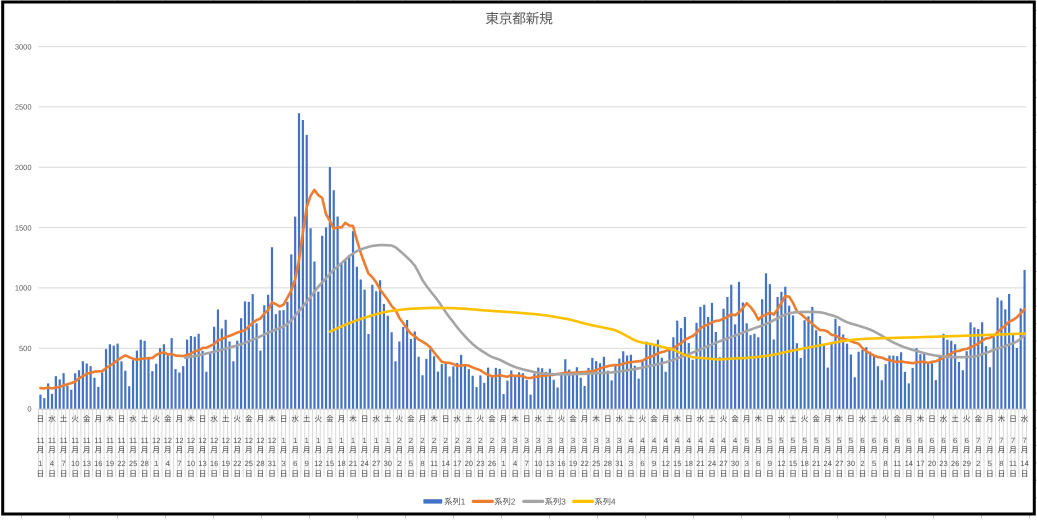 Image resolution: width=1037 pixels, height=523 pixels. Describe the element at coordinates (29, 408) in the screenshot. I see `svg-text: 0` at that location.